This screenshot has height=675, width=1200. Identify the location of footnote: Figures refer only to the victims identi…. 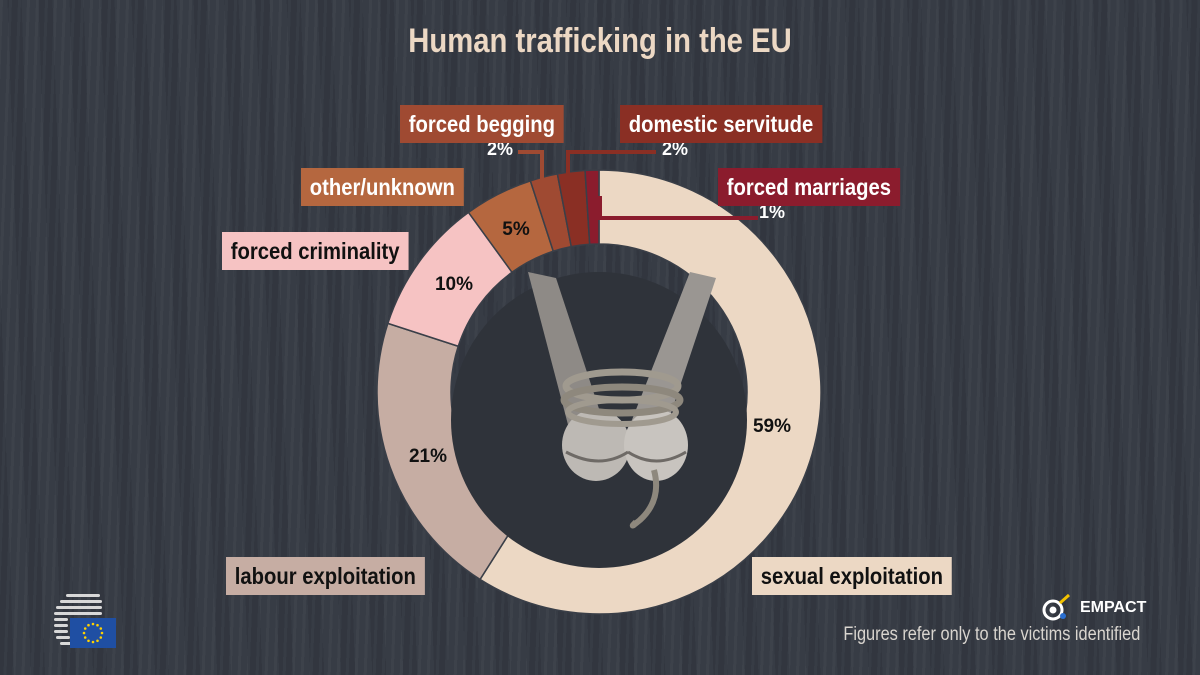
(991, 634).